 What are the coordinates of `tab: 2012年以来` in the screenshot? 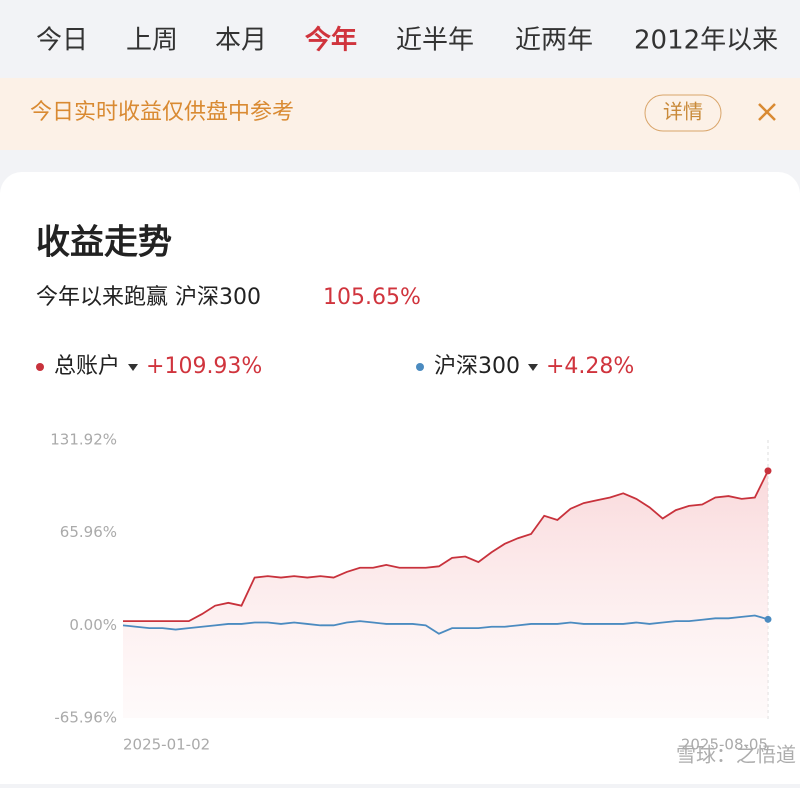 It's located at (706, 41).